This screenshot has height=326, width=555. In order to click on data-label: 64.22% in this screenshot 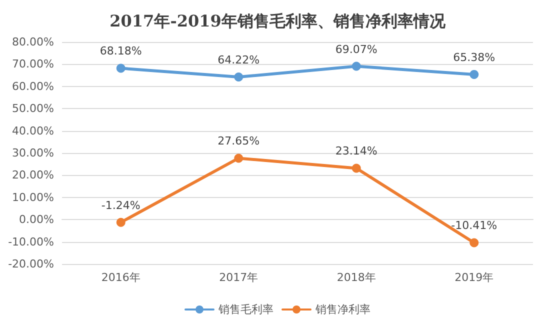, I will do `click(239, 60)`.